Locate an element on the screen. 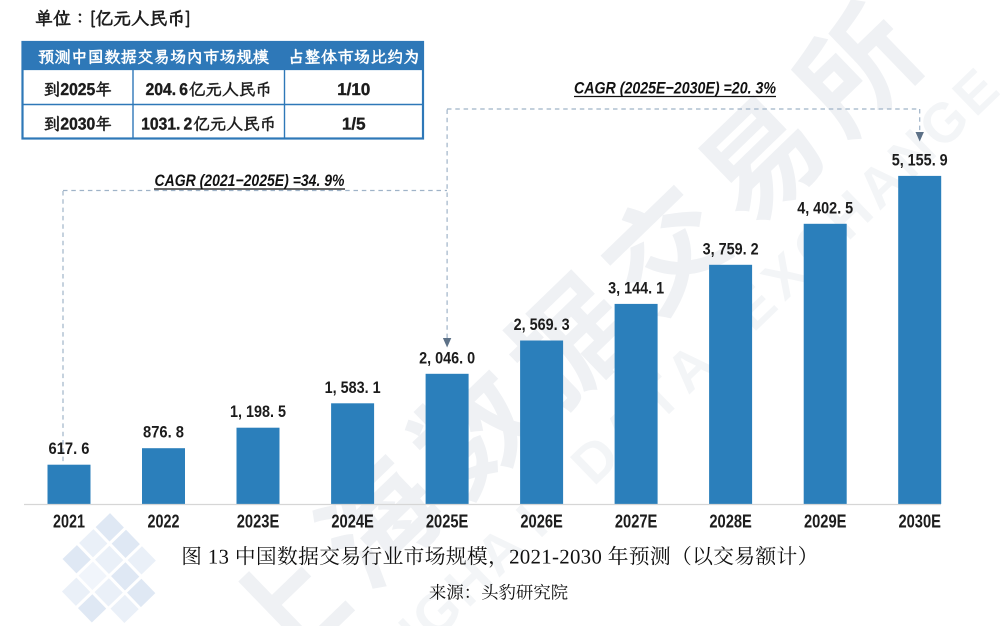  svg-text: 2, 569. 3 is located at coordinates (542, 324).